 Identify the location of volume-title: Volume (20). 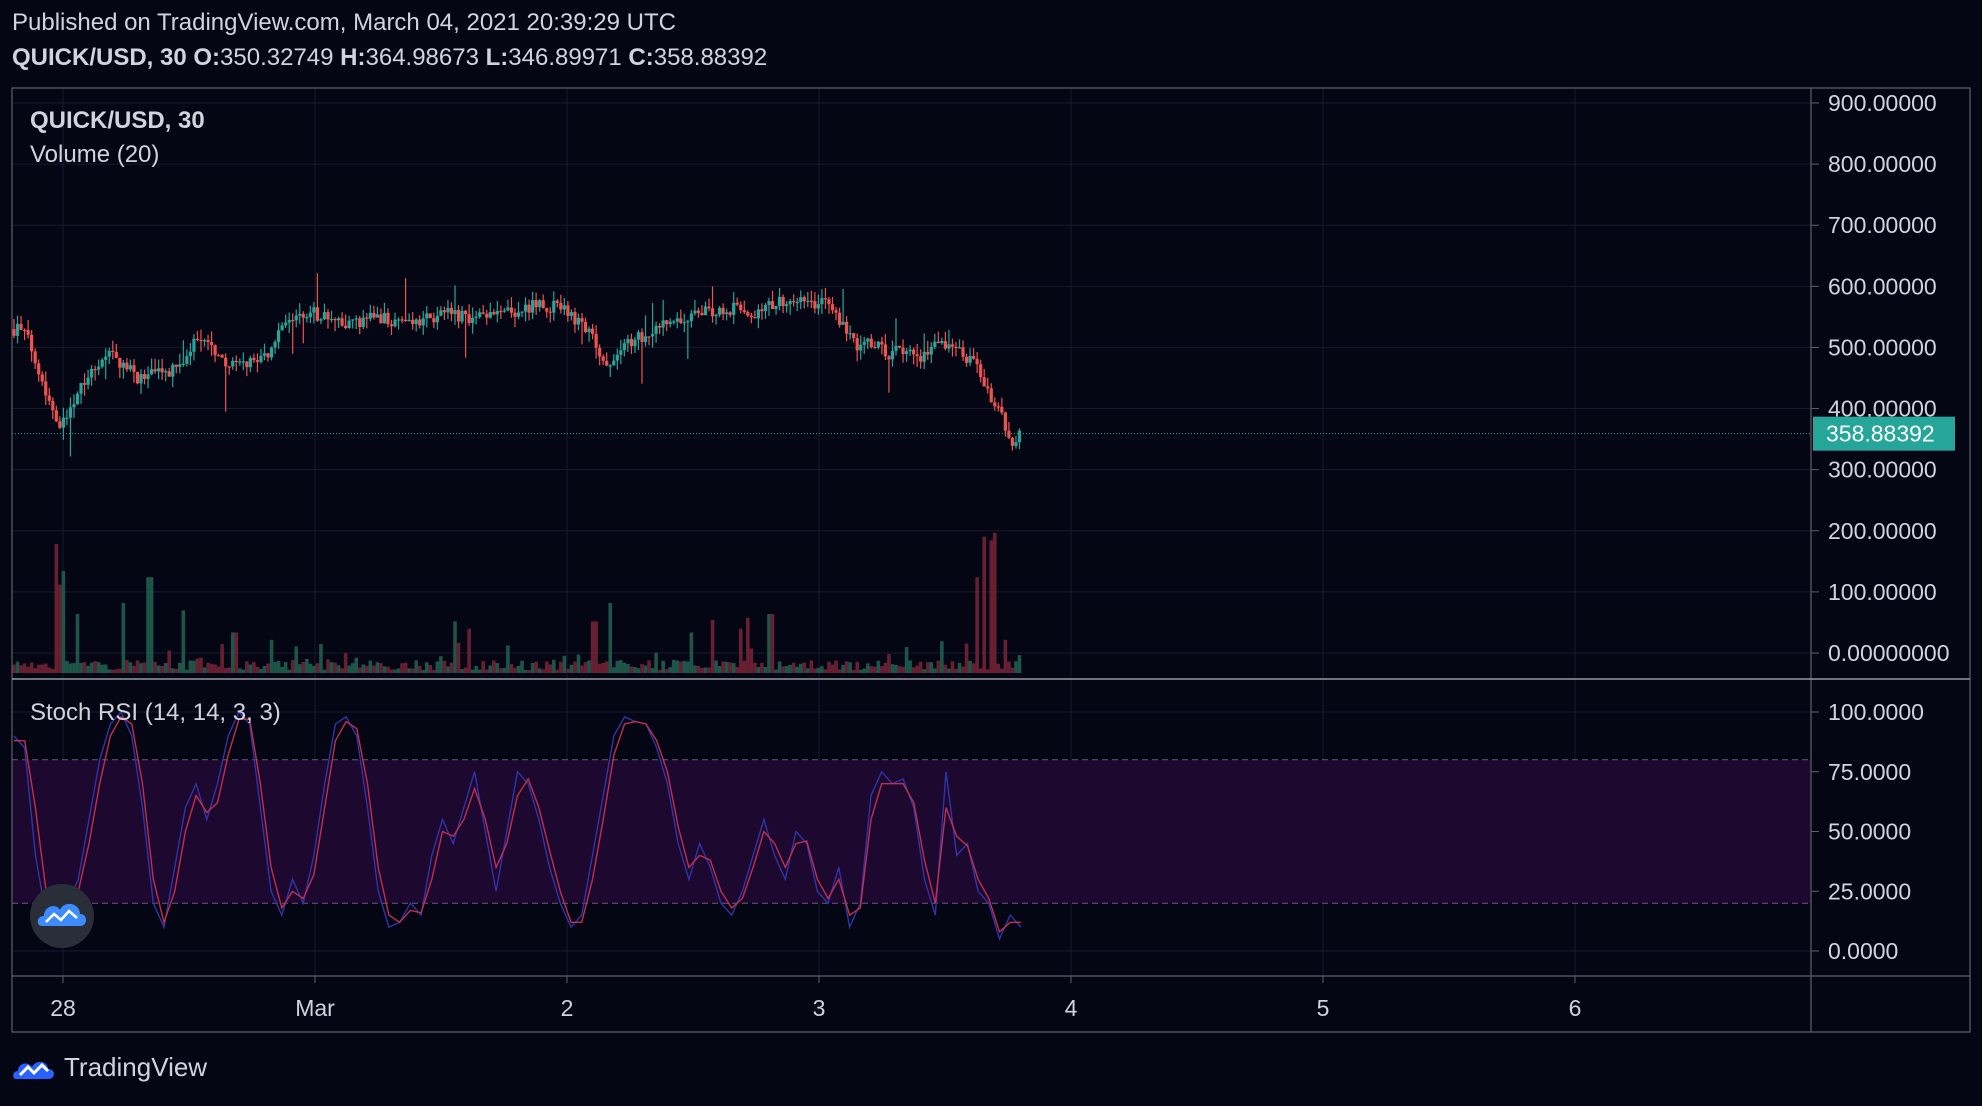
(94, 154).